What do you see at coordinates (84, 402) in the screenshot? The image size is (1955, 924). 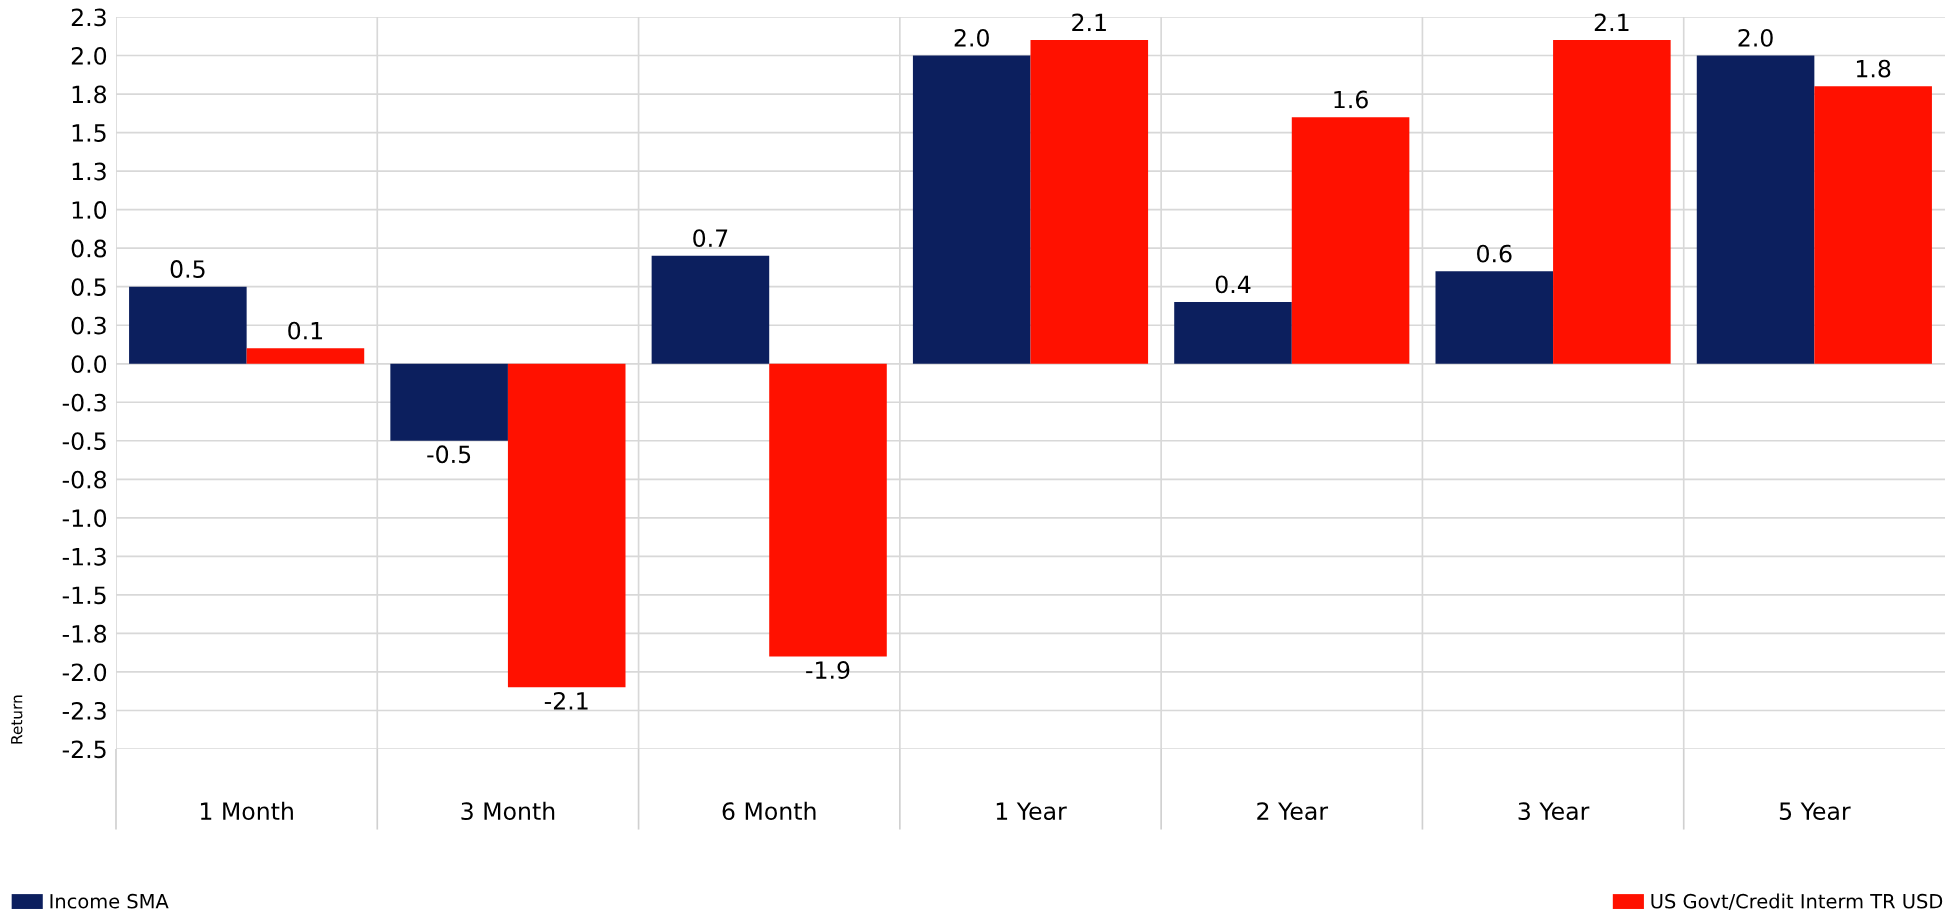 I see `y-tick-label: -0.3` at bounding box center [84, 402].